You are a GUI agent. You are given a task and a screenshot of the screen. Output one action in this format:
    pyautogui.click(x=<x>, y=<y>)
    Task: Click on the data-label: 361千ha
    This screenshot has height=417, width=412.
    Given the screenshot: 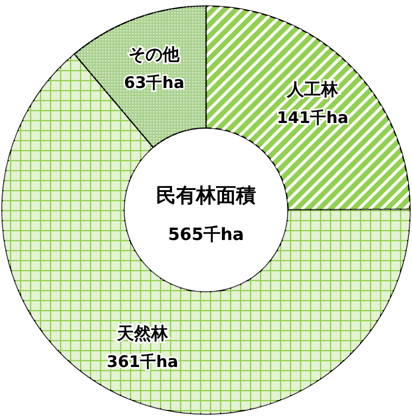 What is the action you would take?
    pyautogui.click(x=142, y=362)
    